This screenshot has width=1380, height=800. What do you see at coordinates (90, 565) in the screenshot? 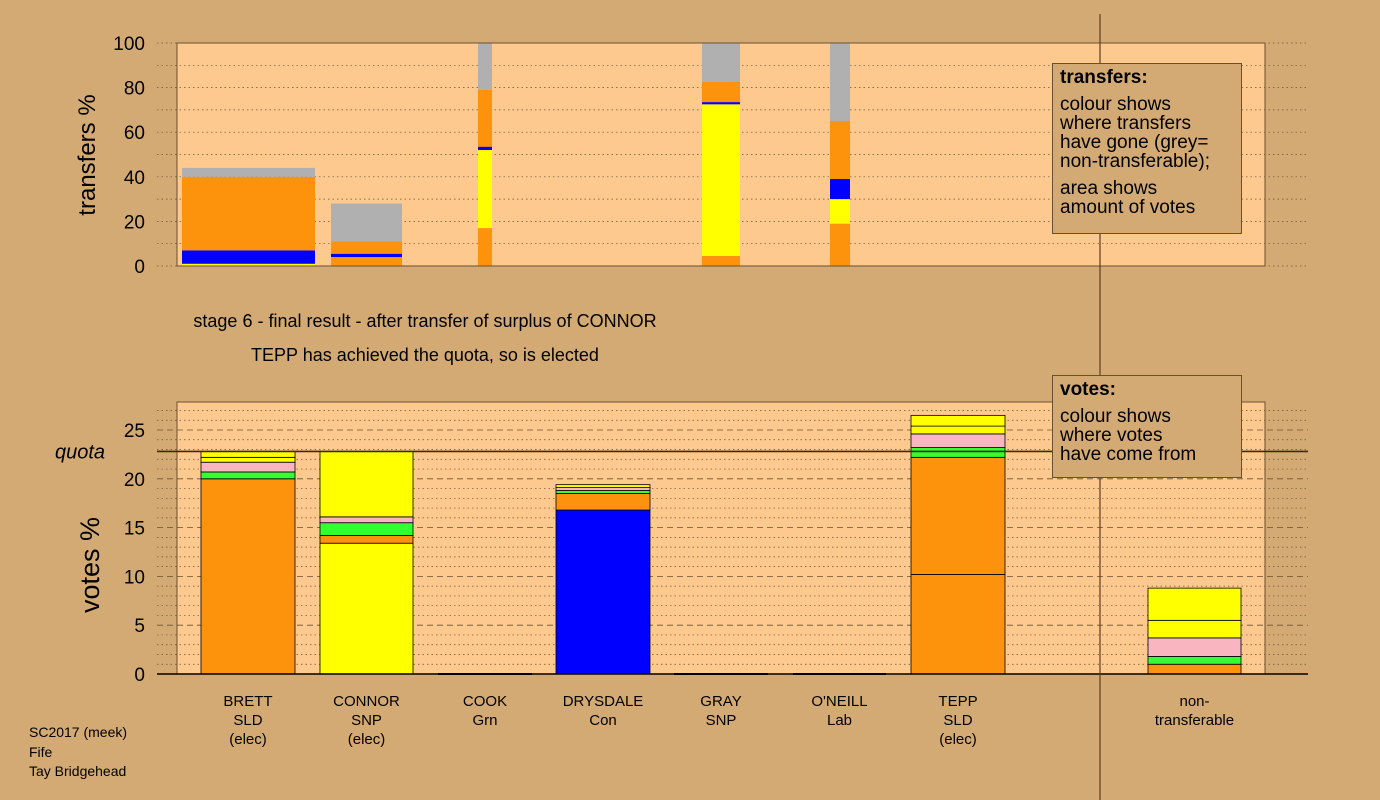
I see `votes-axis-title: votes %` at bounding box center [90, 565].